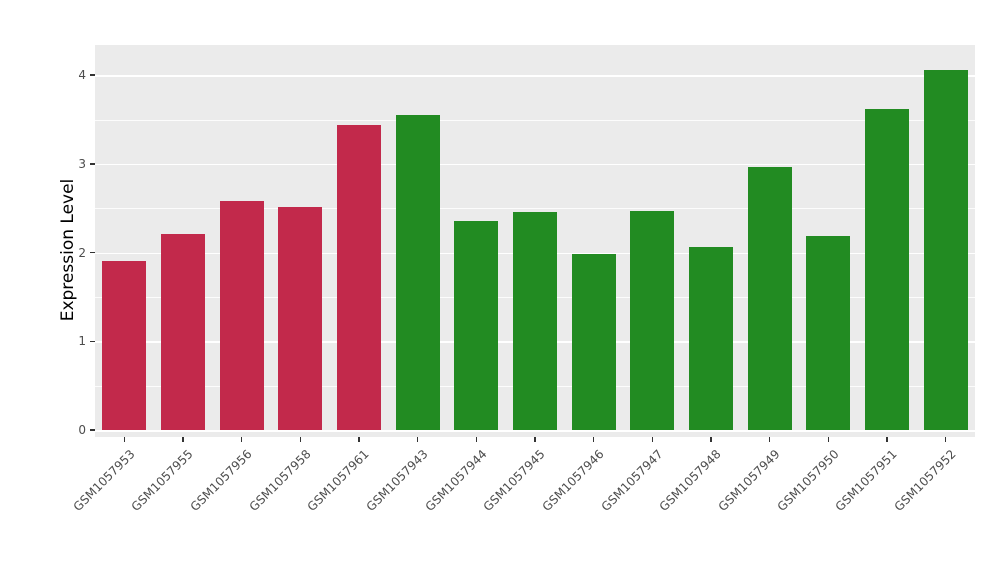  What do you see at coordinates (514, 480) in the screenshot?
I see `x-axis-label: GSM1057945` at bounding box center [514, 480].